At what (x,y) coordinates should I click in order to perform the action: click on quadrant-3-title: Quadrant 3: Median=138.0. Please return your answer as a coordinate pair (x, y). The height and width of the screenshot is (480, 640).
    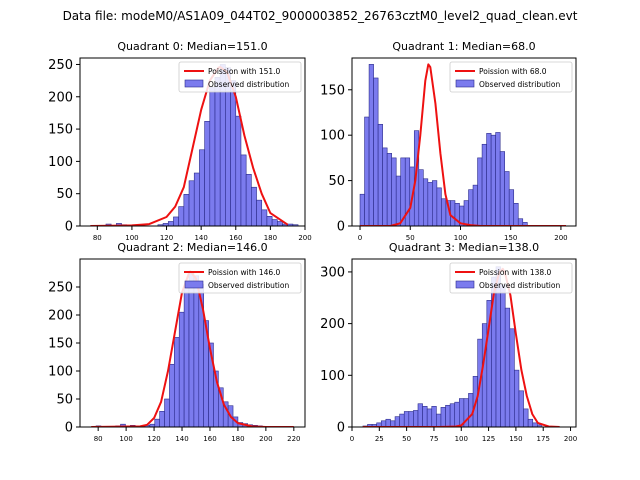
    Looking at the image, I should click on (464, 247).